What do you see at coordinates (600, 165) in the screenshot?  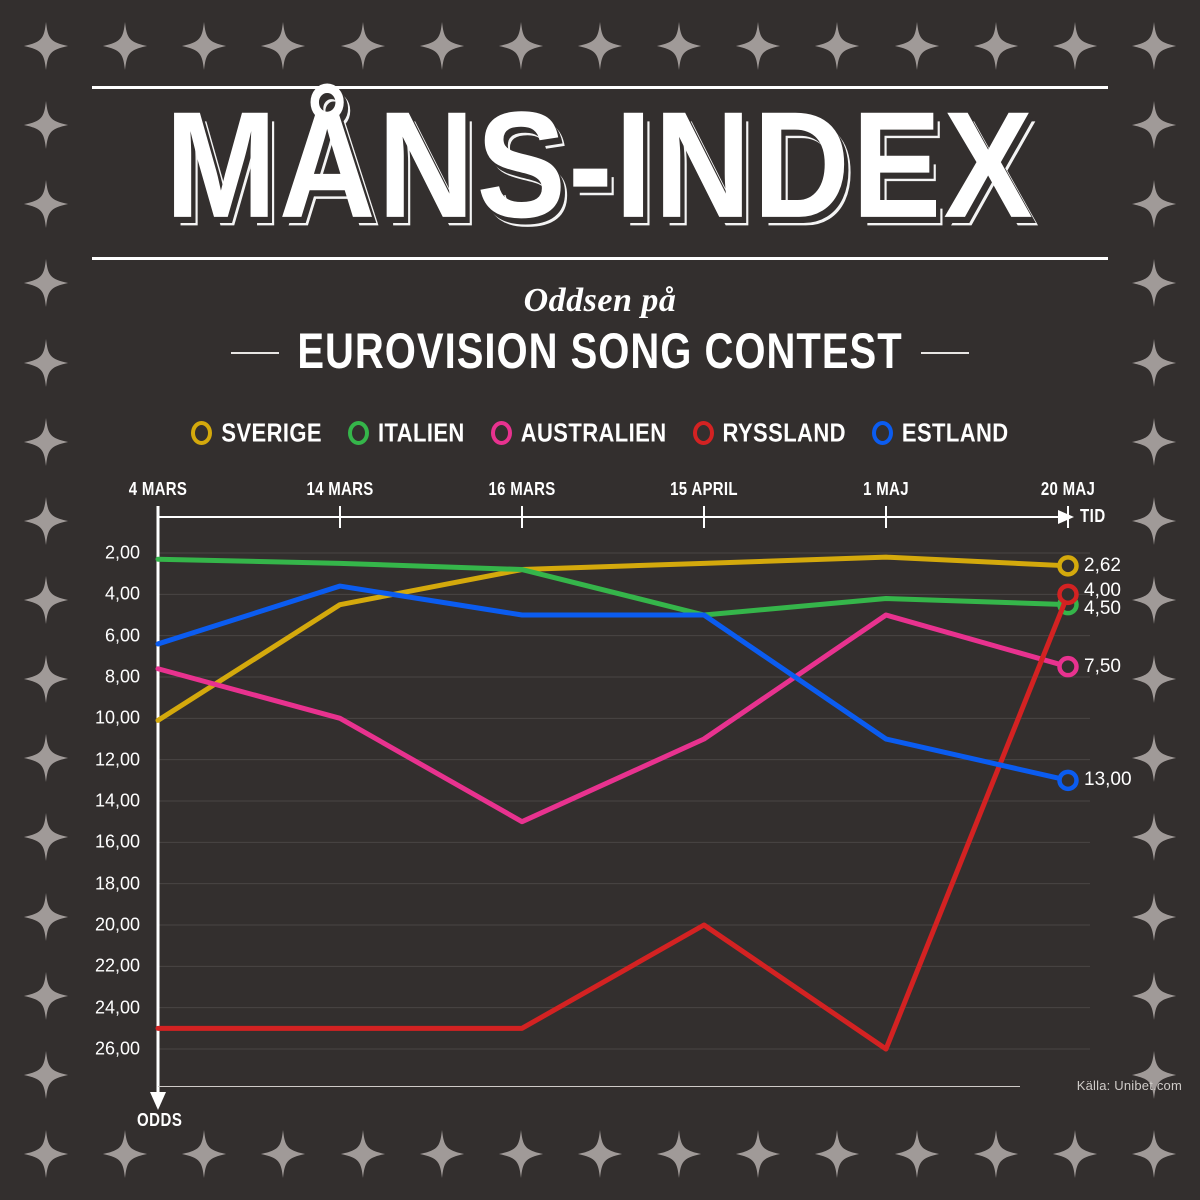 I see `page-title: MÅNS-INDEX` at bounding box center [600, 165].